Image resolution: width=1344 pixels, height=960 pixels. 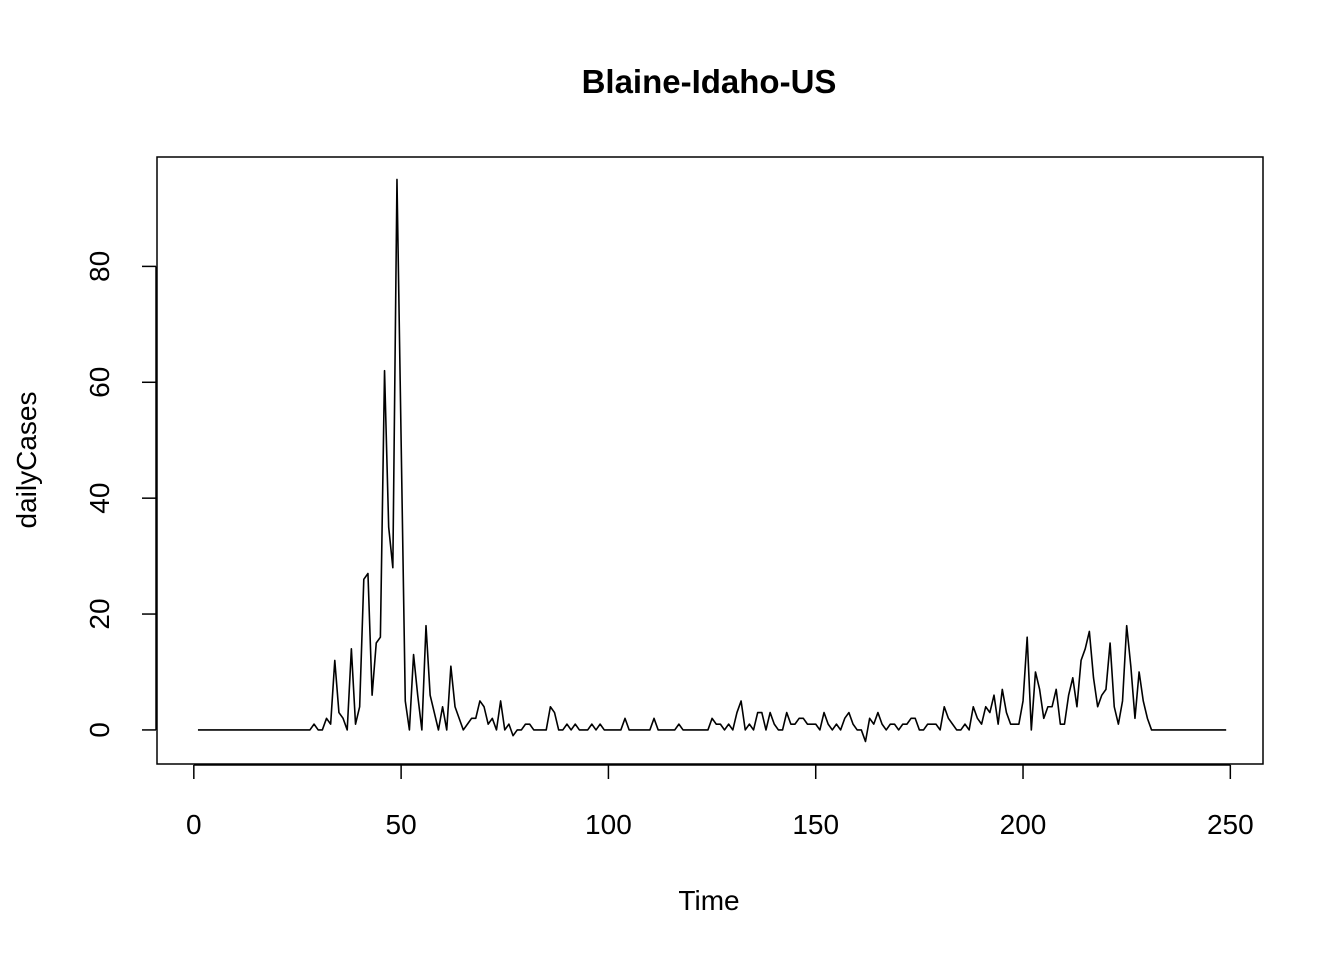 What do you see at coordinates (26, 460) in the screenshot?
I see `y-axis-label: dailyCases` at bounding box center [26, 460].